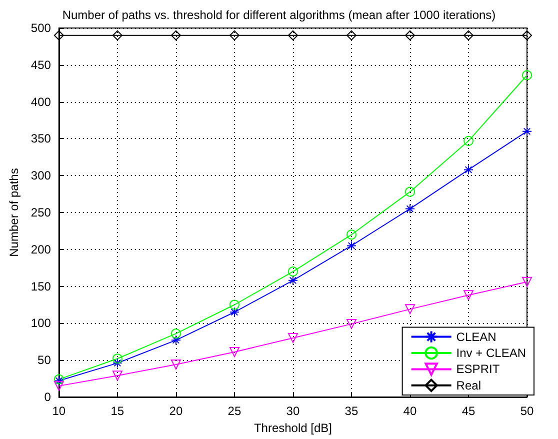 The width and height of the screenshot is (558, 439). I want to click on x-axis-title: Threshold [dB], so click(293, 427).